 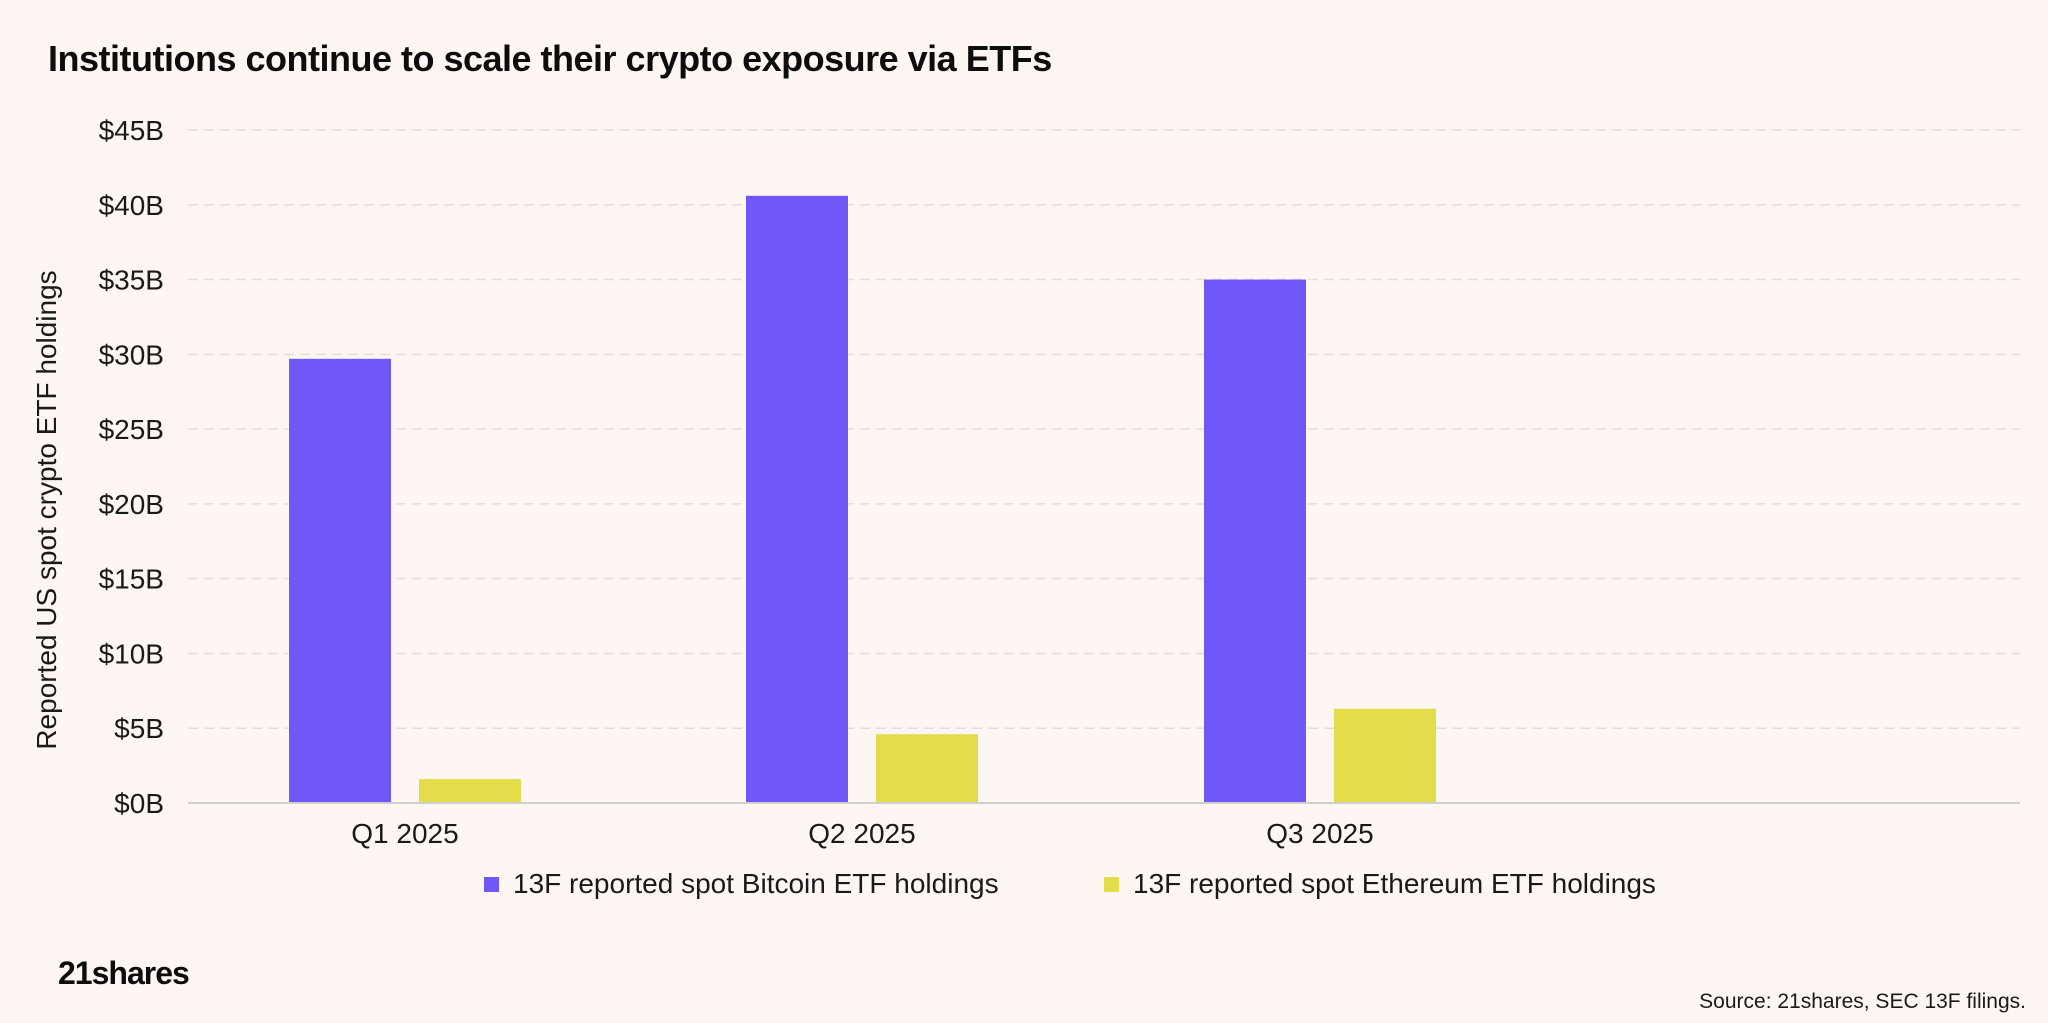 What do you see at coordinates (131, 579) in the screenshot?
I see `y-tick-label: $15B` at bounding box center [131, 579].